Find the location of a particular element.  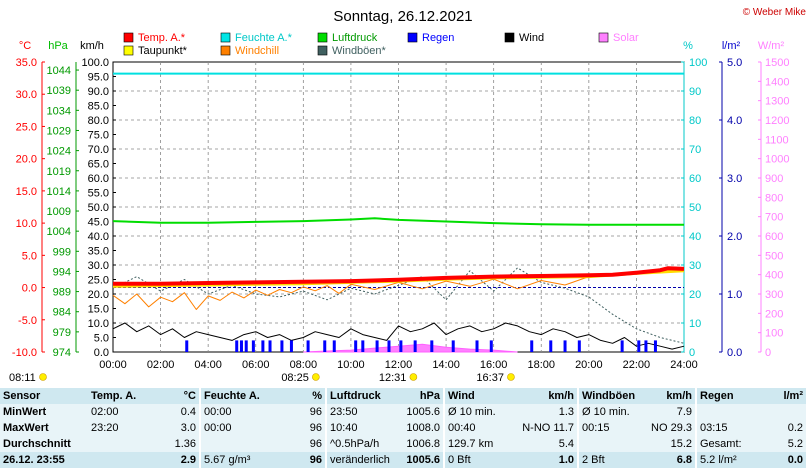

stats-cell: 1.36 is located at coordinates (174, 444).